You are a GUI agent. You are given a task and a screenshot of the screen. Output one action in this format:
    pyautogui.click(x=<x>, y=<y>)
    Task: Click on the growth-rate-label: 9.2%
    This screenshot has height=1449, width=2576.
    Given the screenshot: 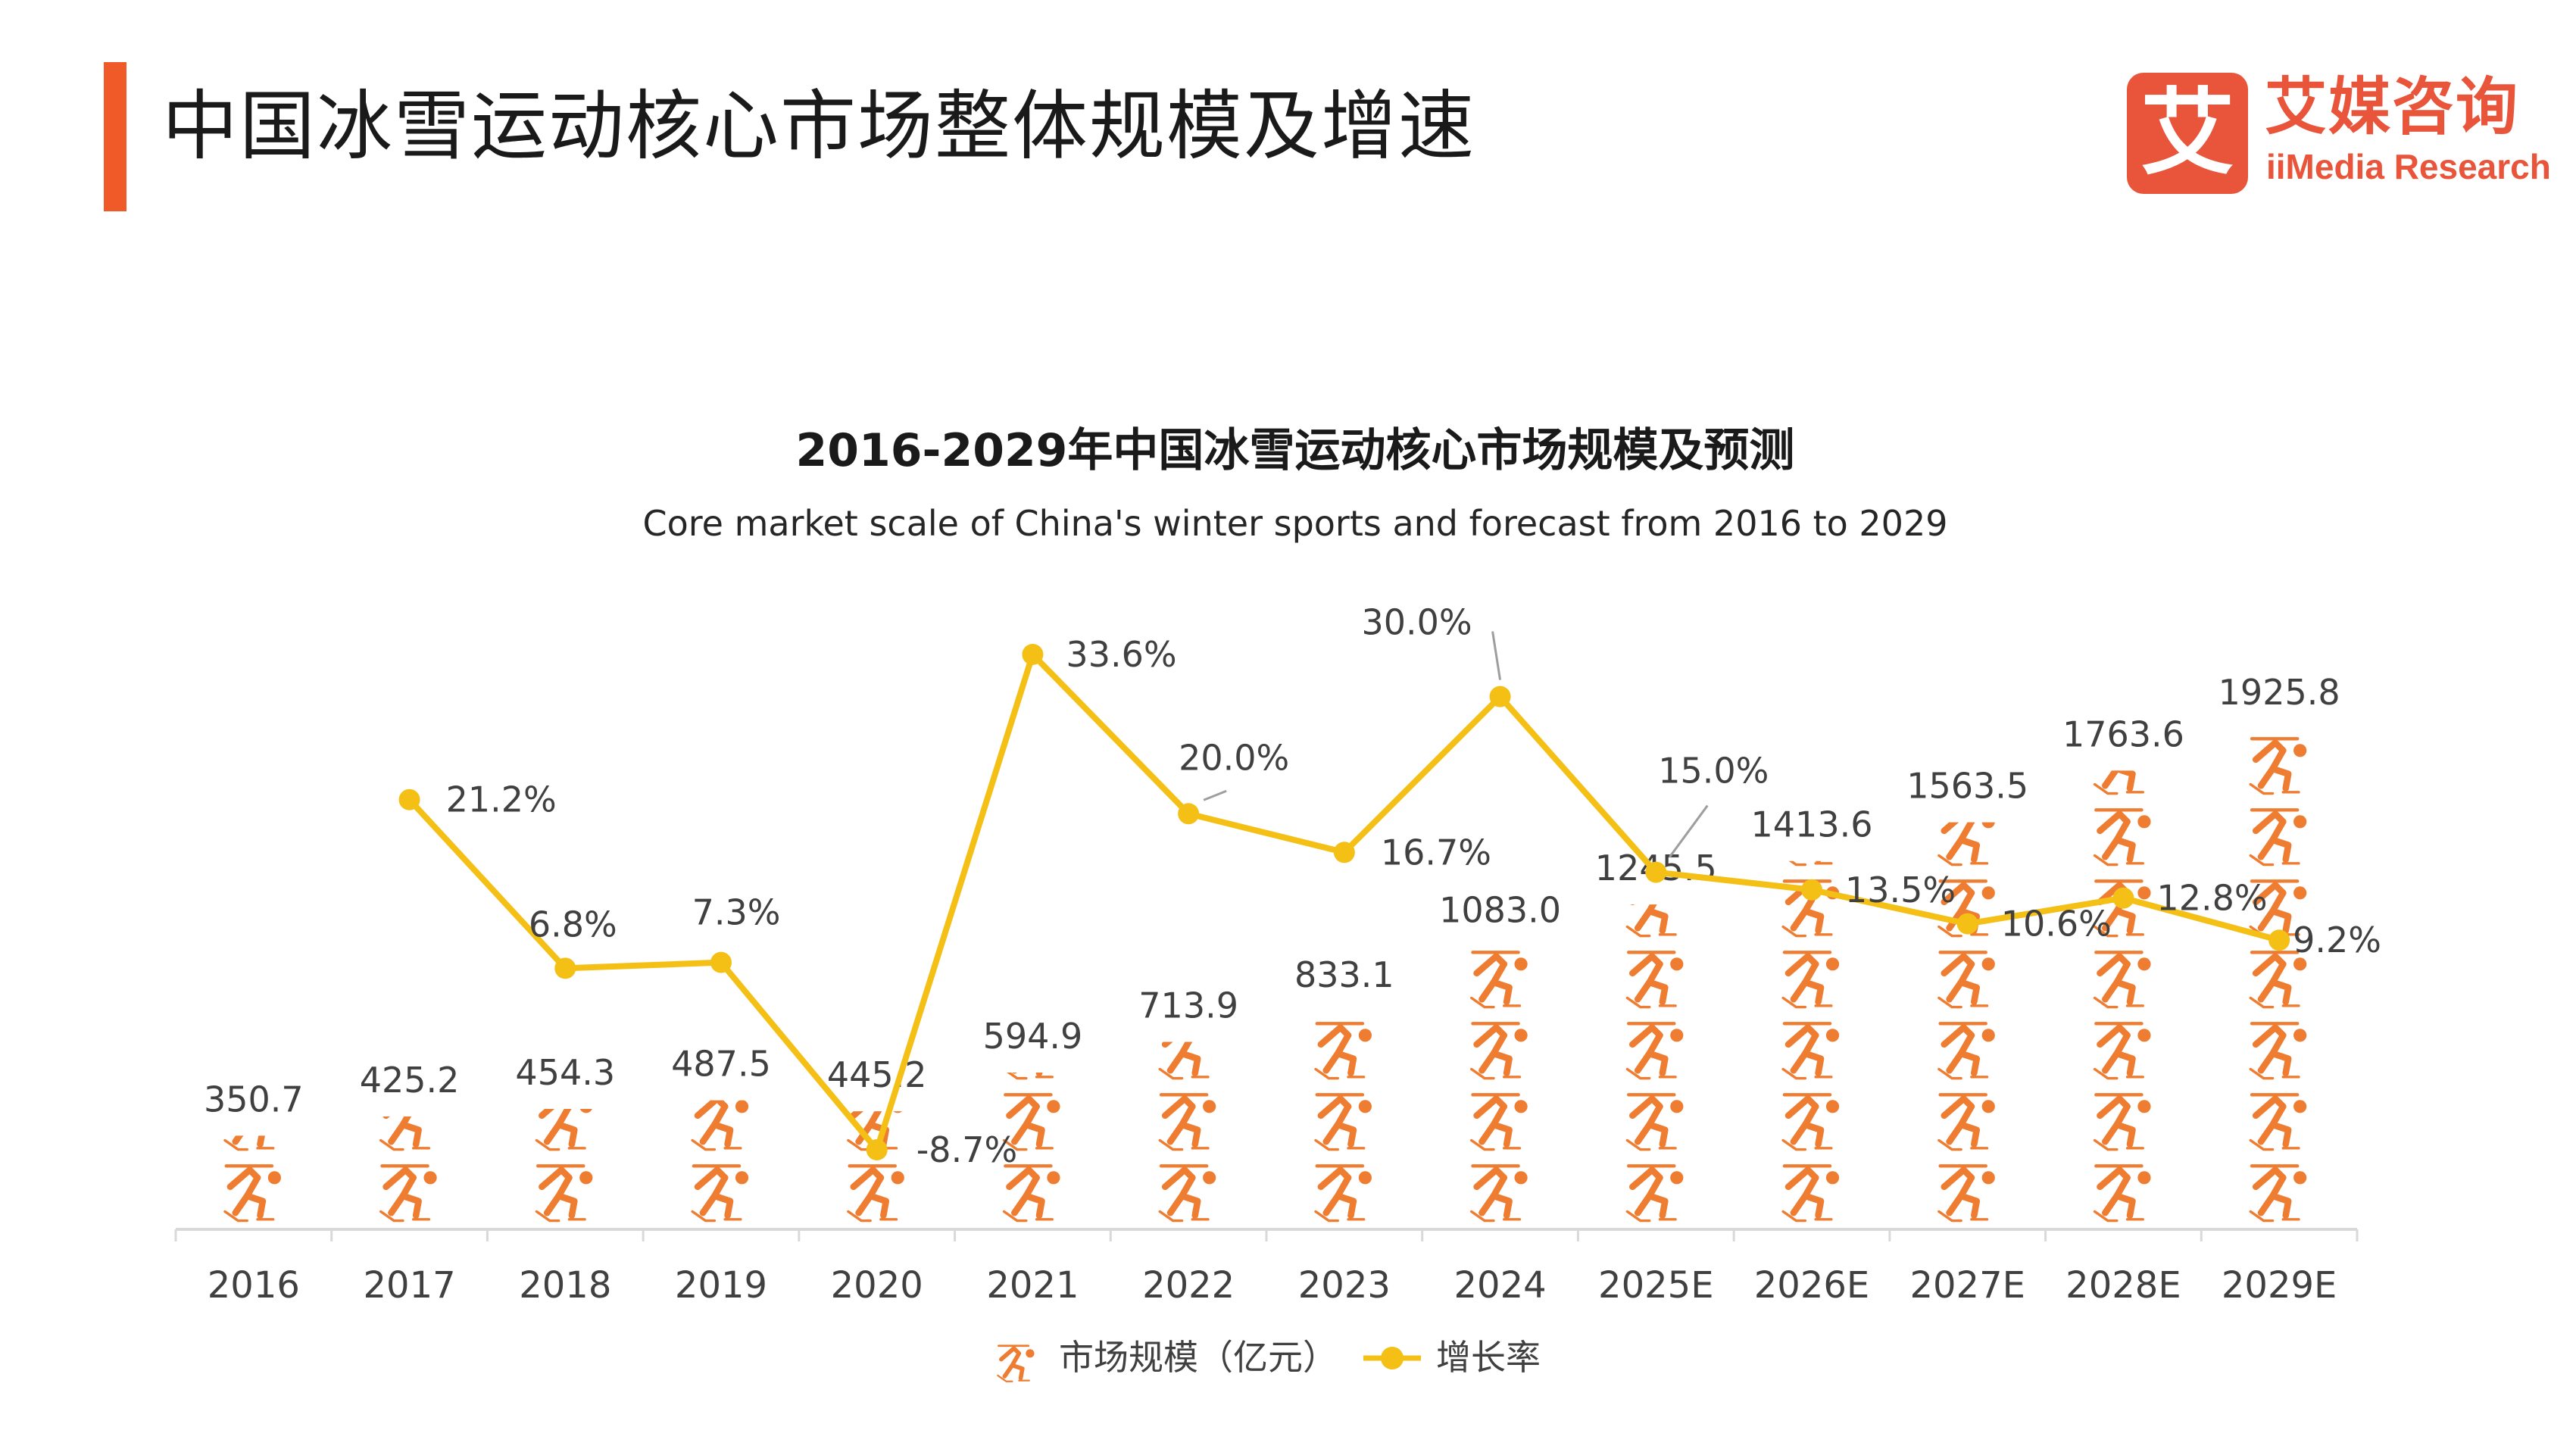 What is the action you would take?
    pyautogui.click(x=2337, y=940)
    